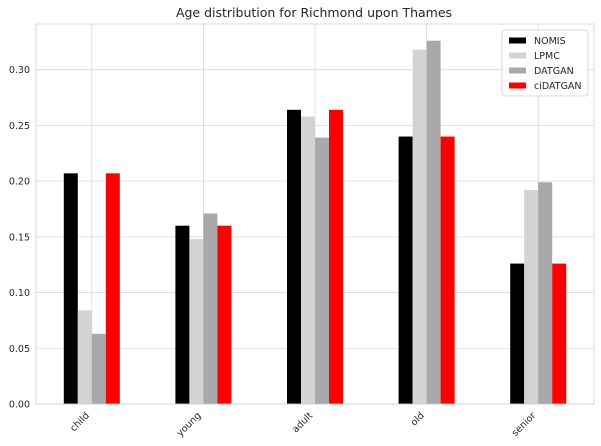  Describe the element at coordinates (405, 270) in the screenshot. I see `bar-nomis-old` at that location.